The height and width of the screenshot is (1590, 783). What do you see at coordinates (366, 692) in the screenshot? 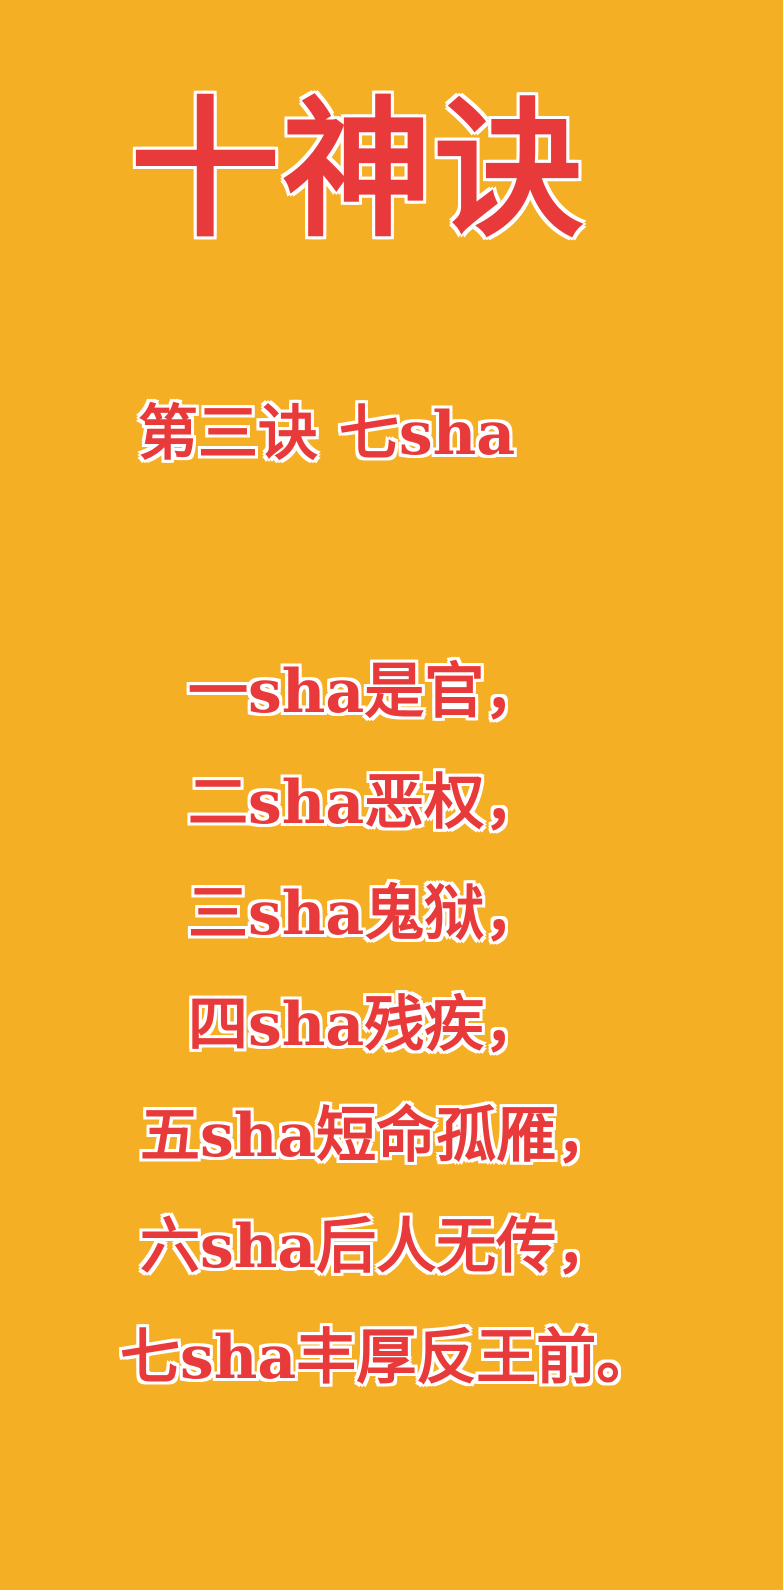
I see `verse-line-1: 一sha是官，` at bounding box center [366, 692].